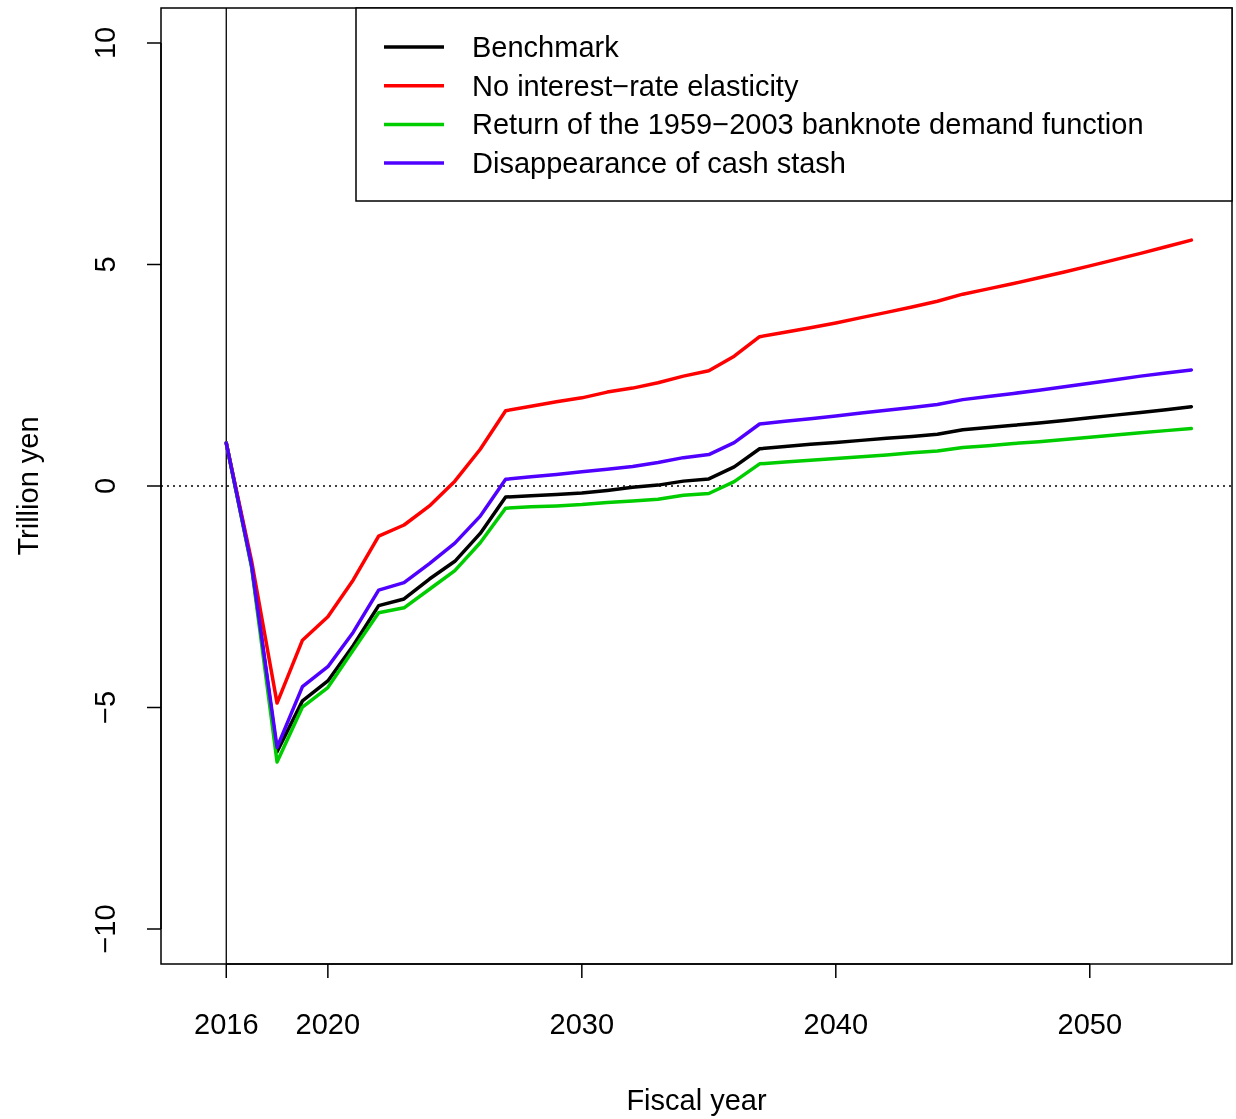  I want to click on x-tick-label: 2030, so click(582, 1024).